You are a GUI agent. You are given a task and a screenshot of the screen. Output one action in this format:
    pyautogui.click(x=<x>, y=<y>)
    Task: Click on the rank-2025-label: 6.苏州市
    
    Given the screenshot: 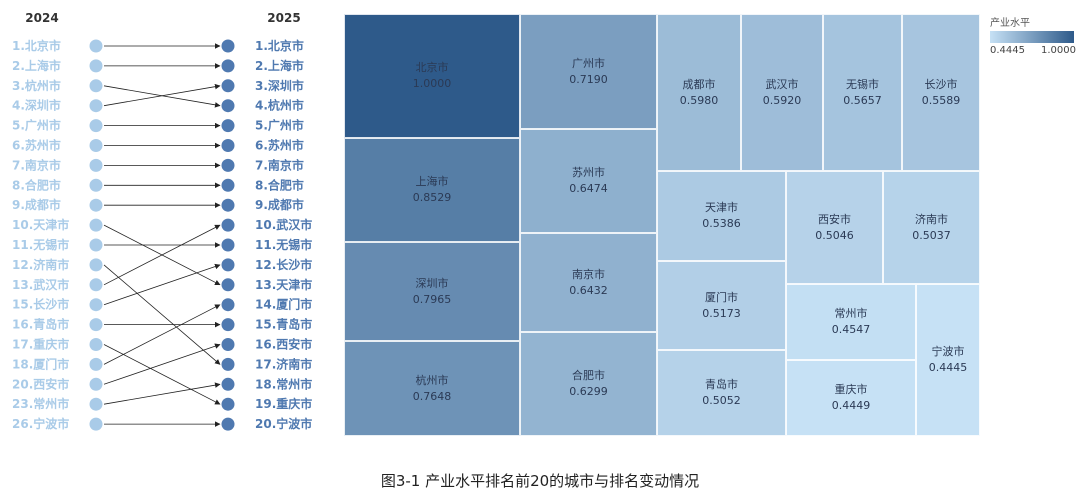 What is the action you would take?
    pyautogui.click(x=279, y=145)
    